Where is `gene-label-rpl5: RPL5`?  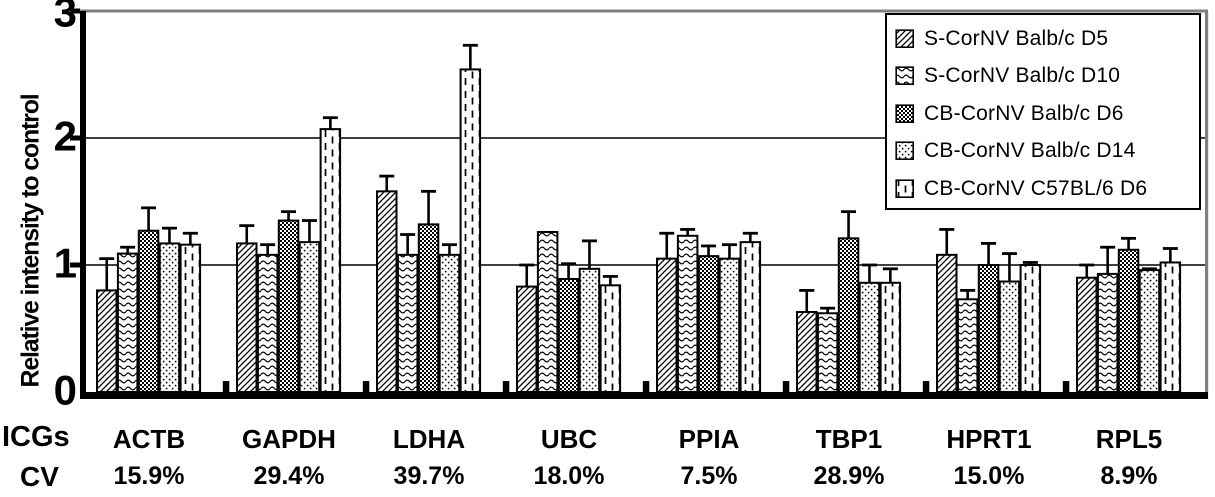 gene-label-rpl5: RPL5 is located at coordinates (1129, 439).